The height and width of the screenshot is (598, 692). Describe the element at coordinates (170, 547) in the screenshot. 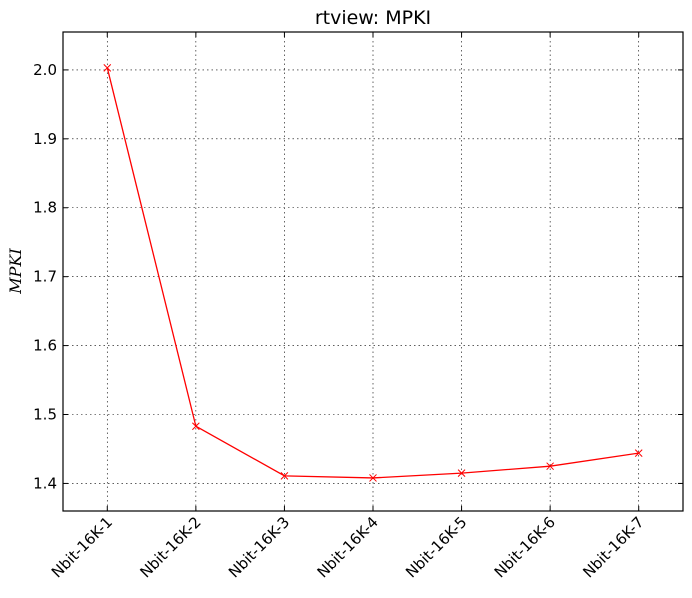

I see `x-tick-label: Nbit-16K-2` at that location.